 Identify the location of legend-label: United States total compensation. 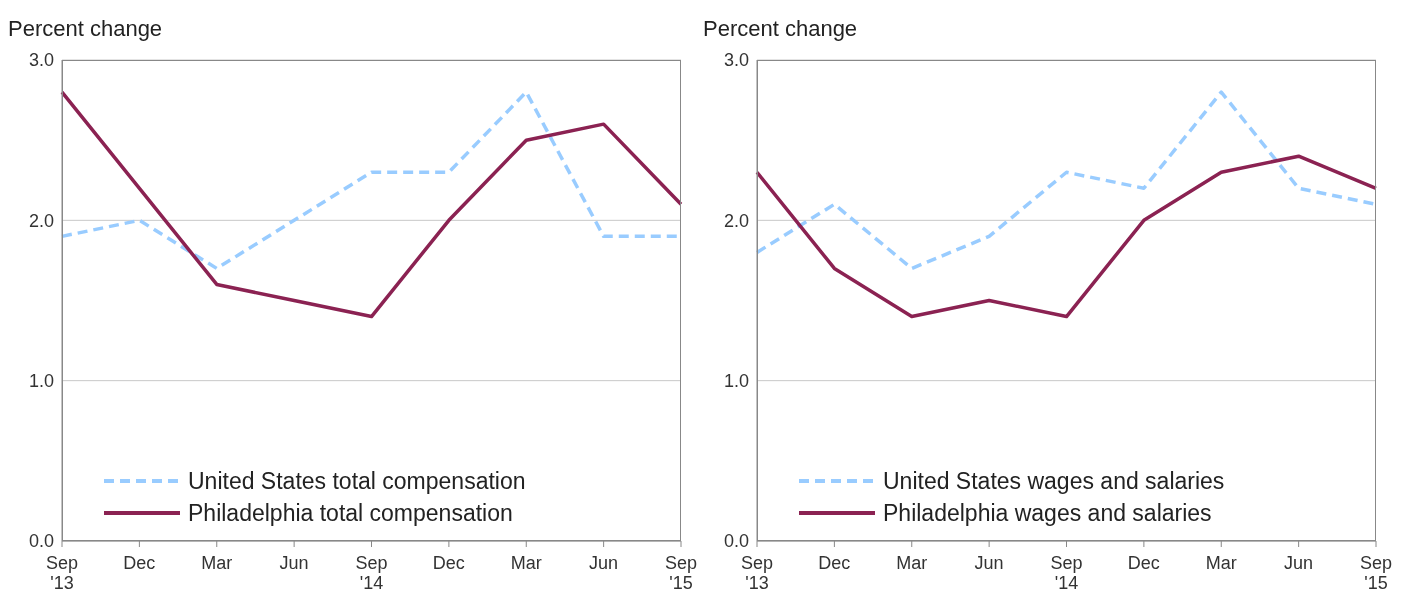
(357, 481).